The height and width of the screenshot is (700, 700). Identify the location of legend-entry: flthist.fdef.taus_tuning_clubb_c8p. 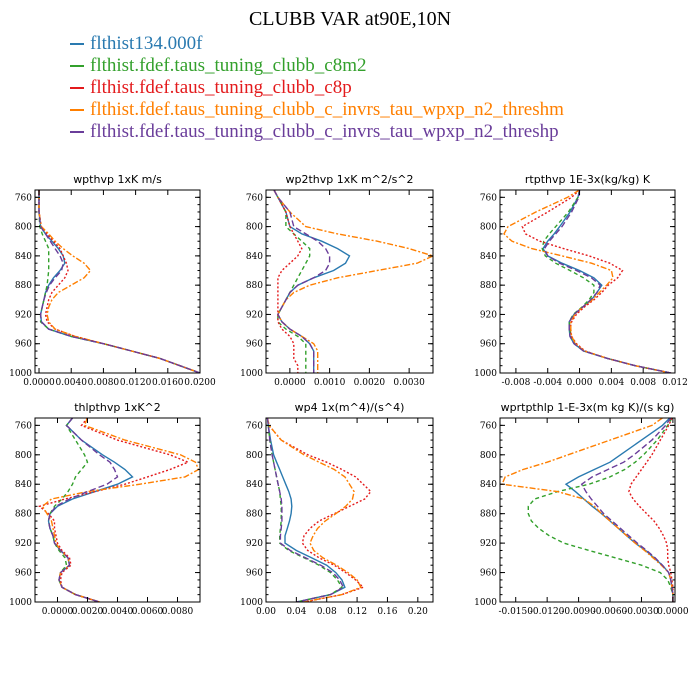
(317, 88).